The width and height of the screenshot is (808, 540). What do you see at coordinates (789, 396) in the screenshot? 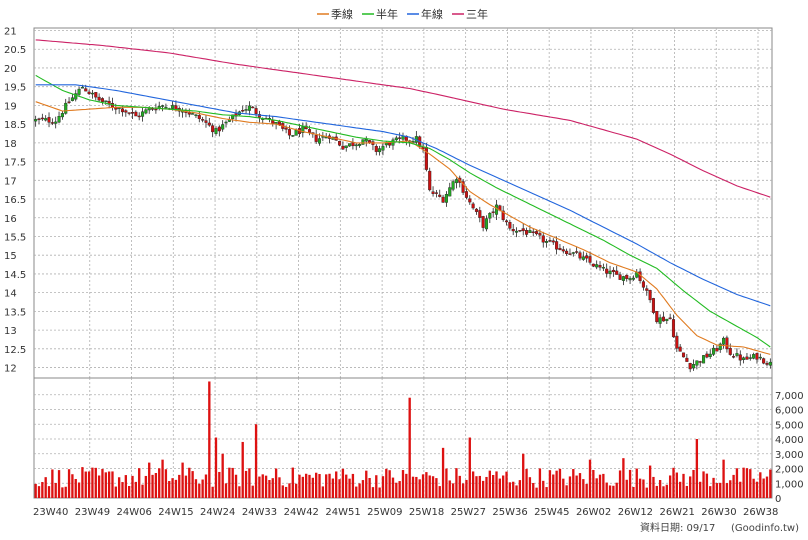
I see `volume-tick-label: 7,000` at bounding box center [789, 396].